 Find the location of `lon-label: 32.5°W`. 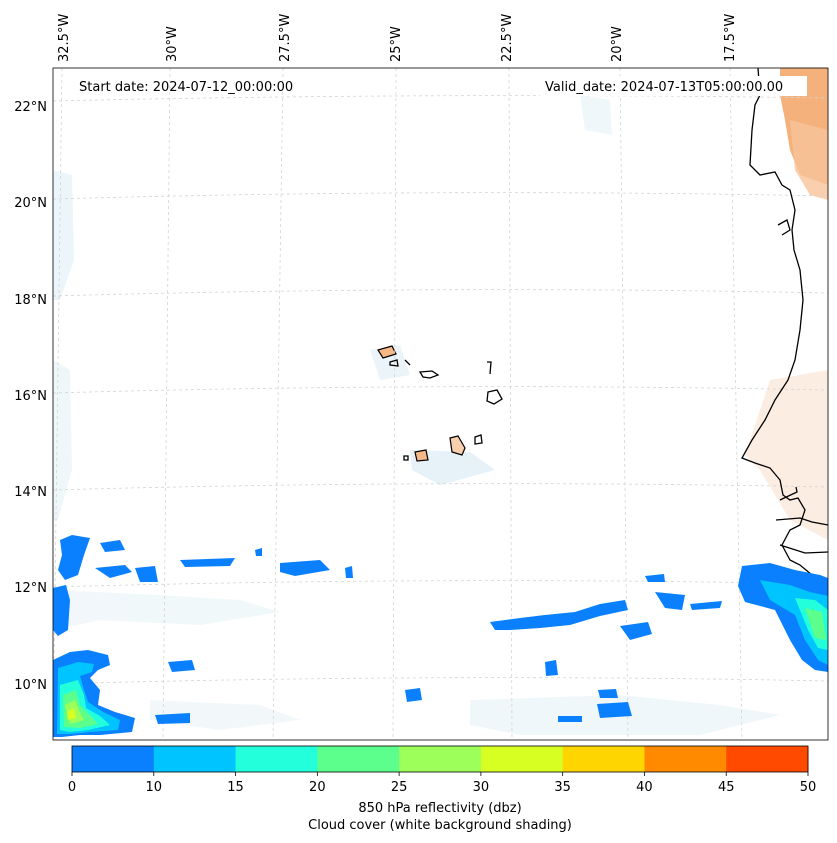

lon-label: 32.5°W is located at coordinates (64, 38).